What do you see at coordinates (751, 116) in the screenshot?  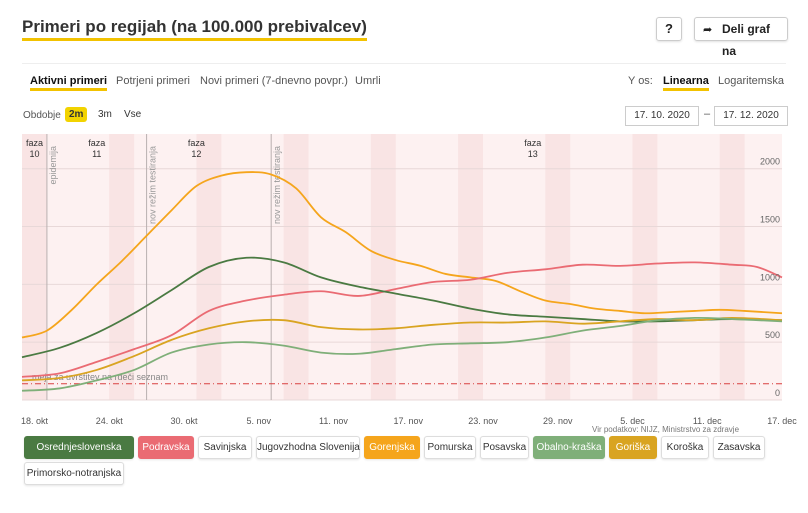 I see `date-to-input: 17. 12. 2020` at bounding box center [751, 116].